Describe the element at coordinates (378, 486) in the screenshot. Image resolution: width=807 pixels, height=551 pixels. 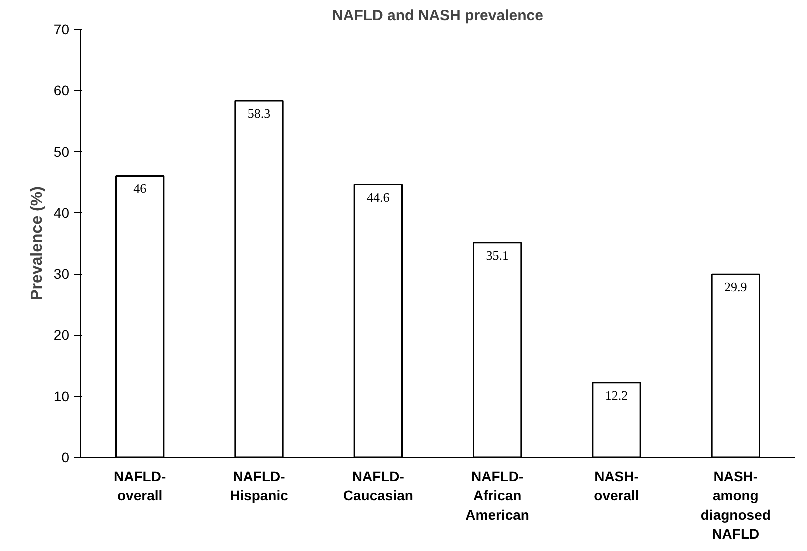
I see `x-tick-label: NAFLD- Caucasian` at that location.